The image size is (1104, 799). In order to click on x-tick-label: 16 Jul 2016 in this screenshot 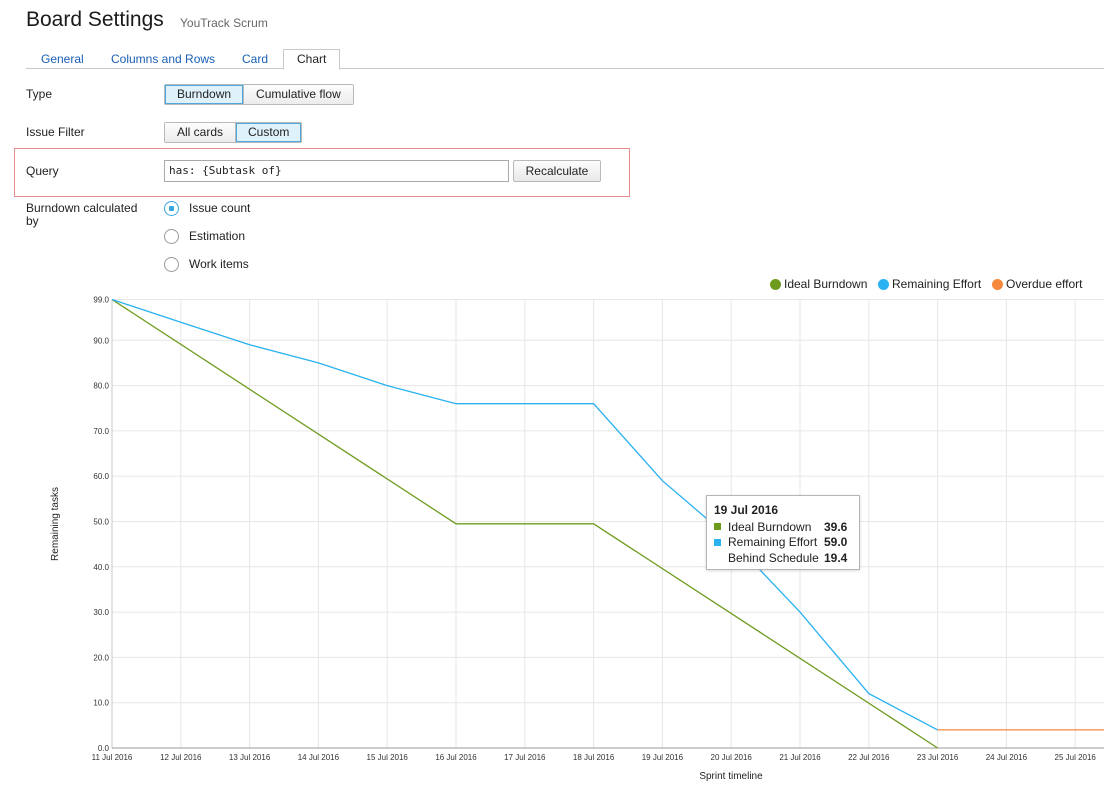, I will do `click(456, 757)`.